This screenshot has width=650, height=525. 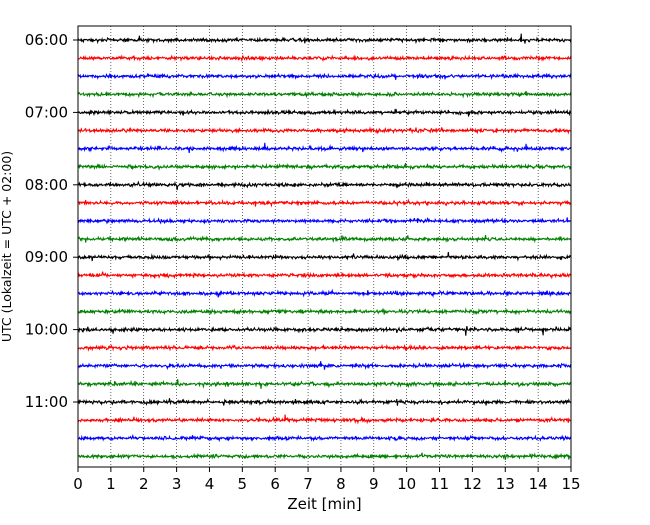 What do you see at coordinates (243, 484) in the screenshot?
I see `x-tick-label-5: 5` at bounding box center [243, 484].